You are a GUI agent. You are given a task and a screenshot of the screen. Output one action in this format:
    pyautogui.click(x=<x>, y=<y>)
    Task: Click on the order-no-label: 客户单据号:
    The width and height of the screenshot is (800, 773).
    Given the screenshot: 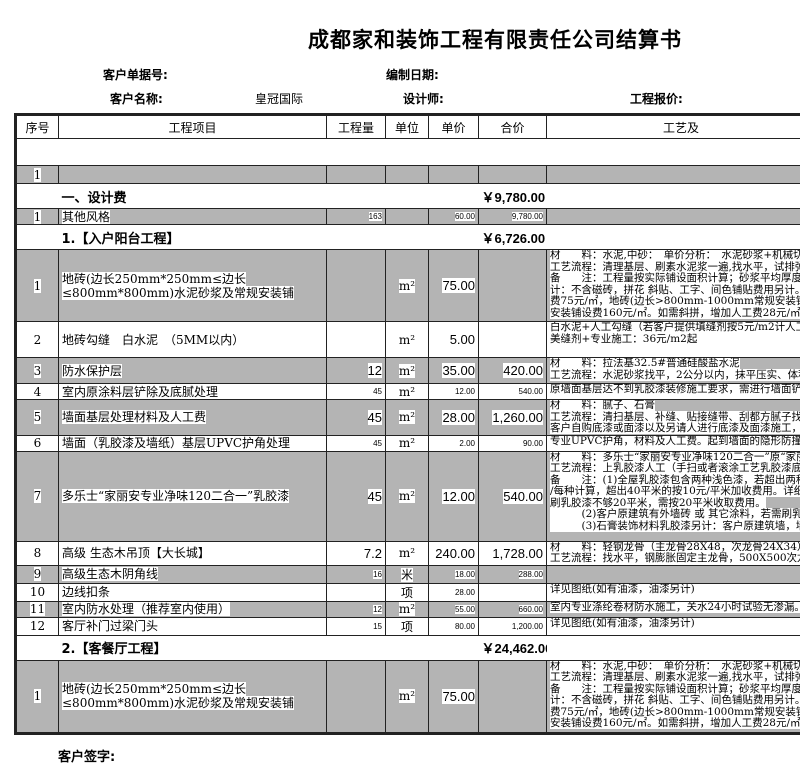 What is the action you would take?
    pyautogui.click(x=135, y=75)
    